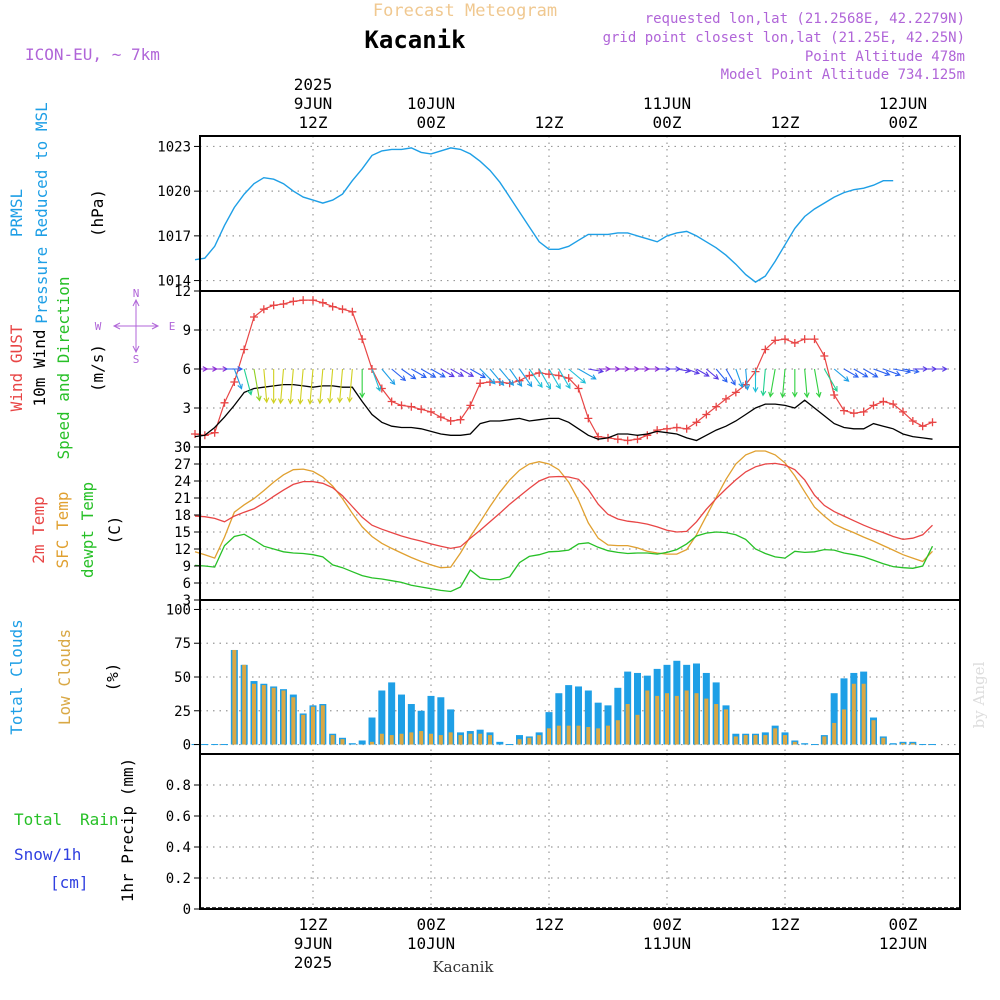 The width and height of the screenshot is (1000, 1000). Describe the element at coordinates (563, 370) in the screenshot. I see `gust-line` at that location.